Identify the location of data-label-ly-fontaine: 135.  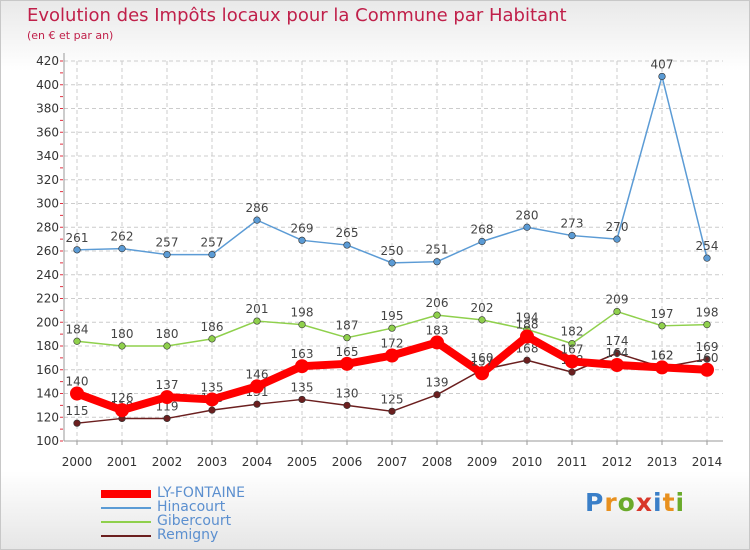
(212, 387).